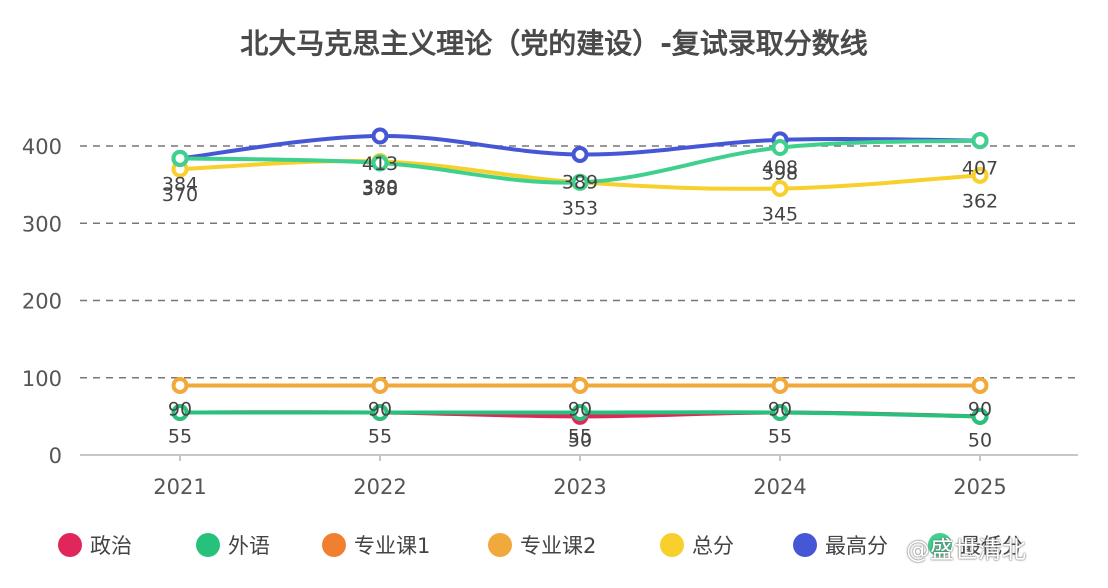 Image resolution: width=1108 pixels, height=588 pixels. What do you see at coordinates (180, 195) in the screenshot?
I see `data-label: 370` at bounding box center [180, 195].